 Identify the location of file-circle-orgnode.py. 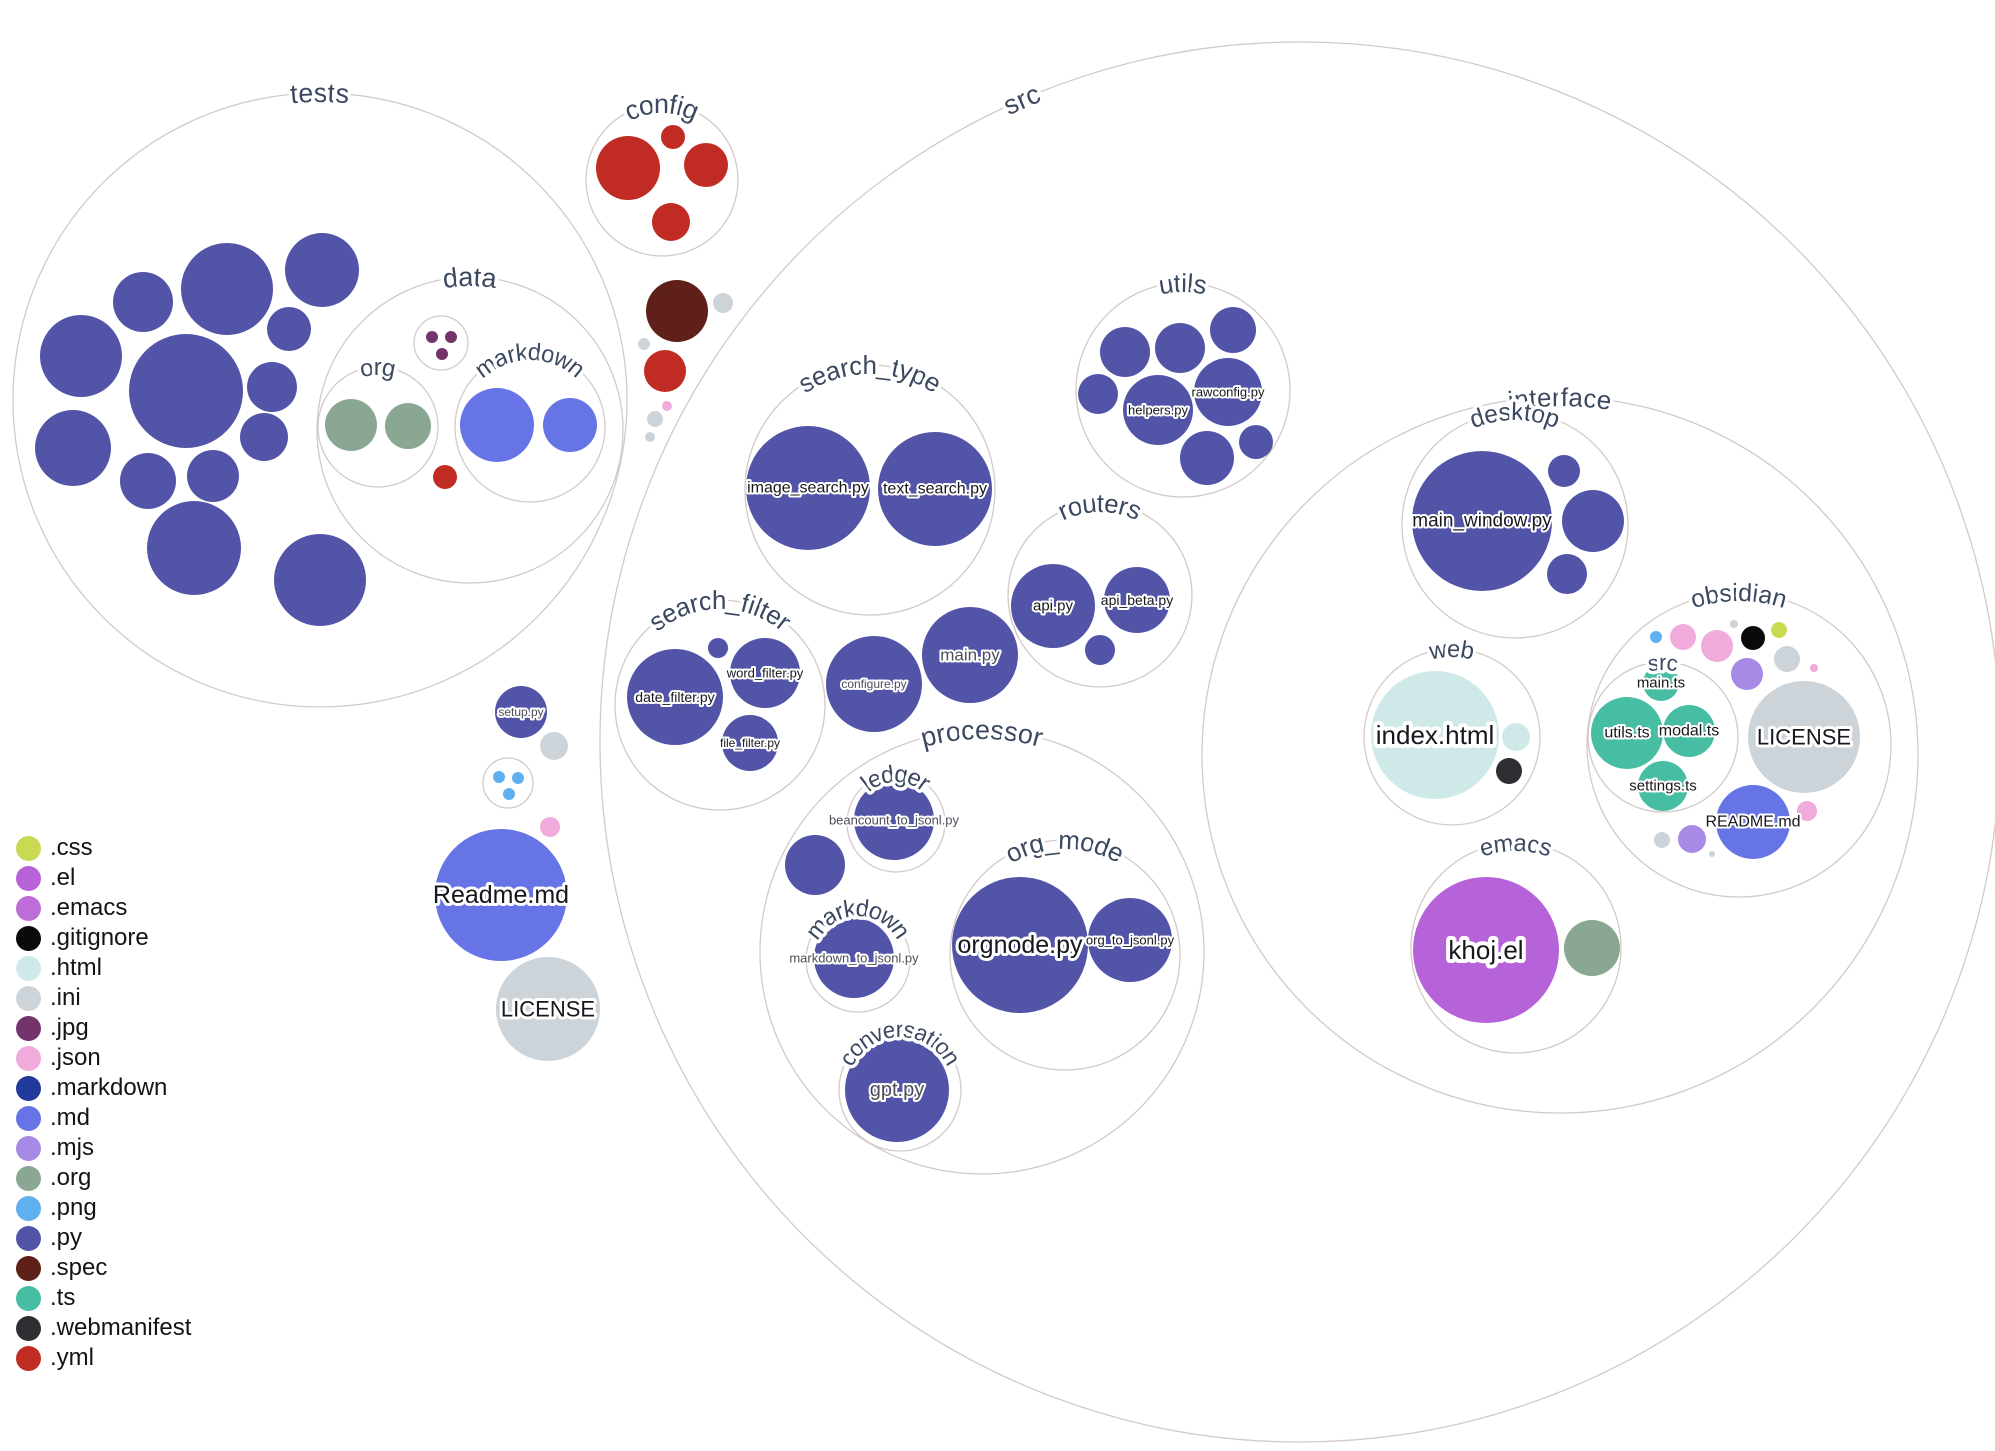
(1020, 945).